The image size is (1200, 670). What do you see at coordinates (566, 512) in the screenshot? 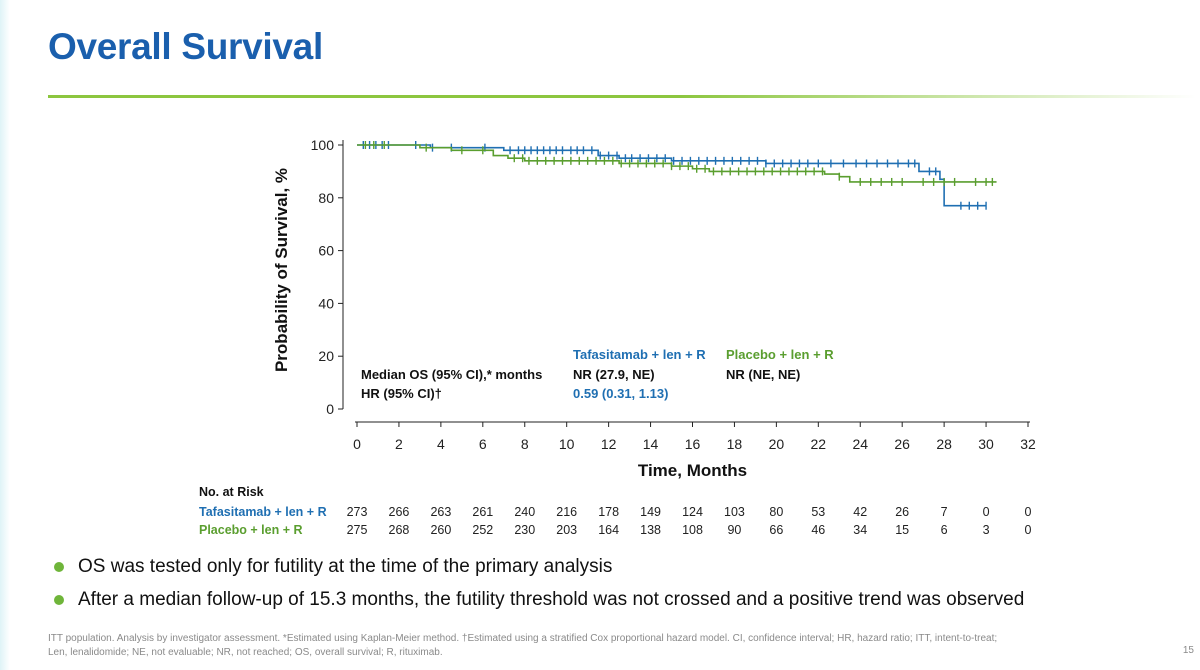
I see `risk-value: 216` at bounding box center [566, 512].